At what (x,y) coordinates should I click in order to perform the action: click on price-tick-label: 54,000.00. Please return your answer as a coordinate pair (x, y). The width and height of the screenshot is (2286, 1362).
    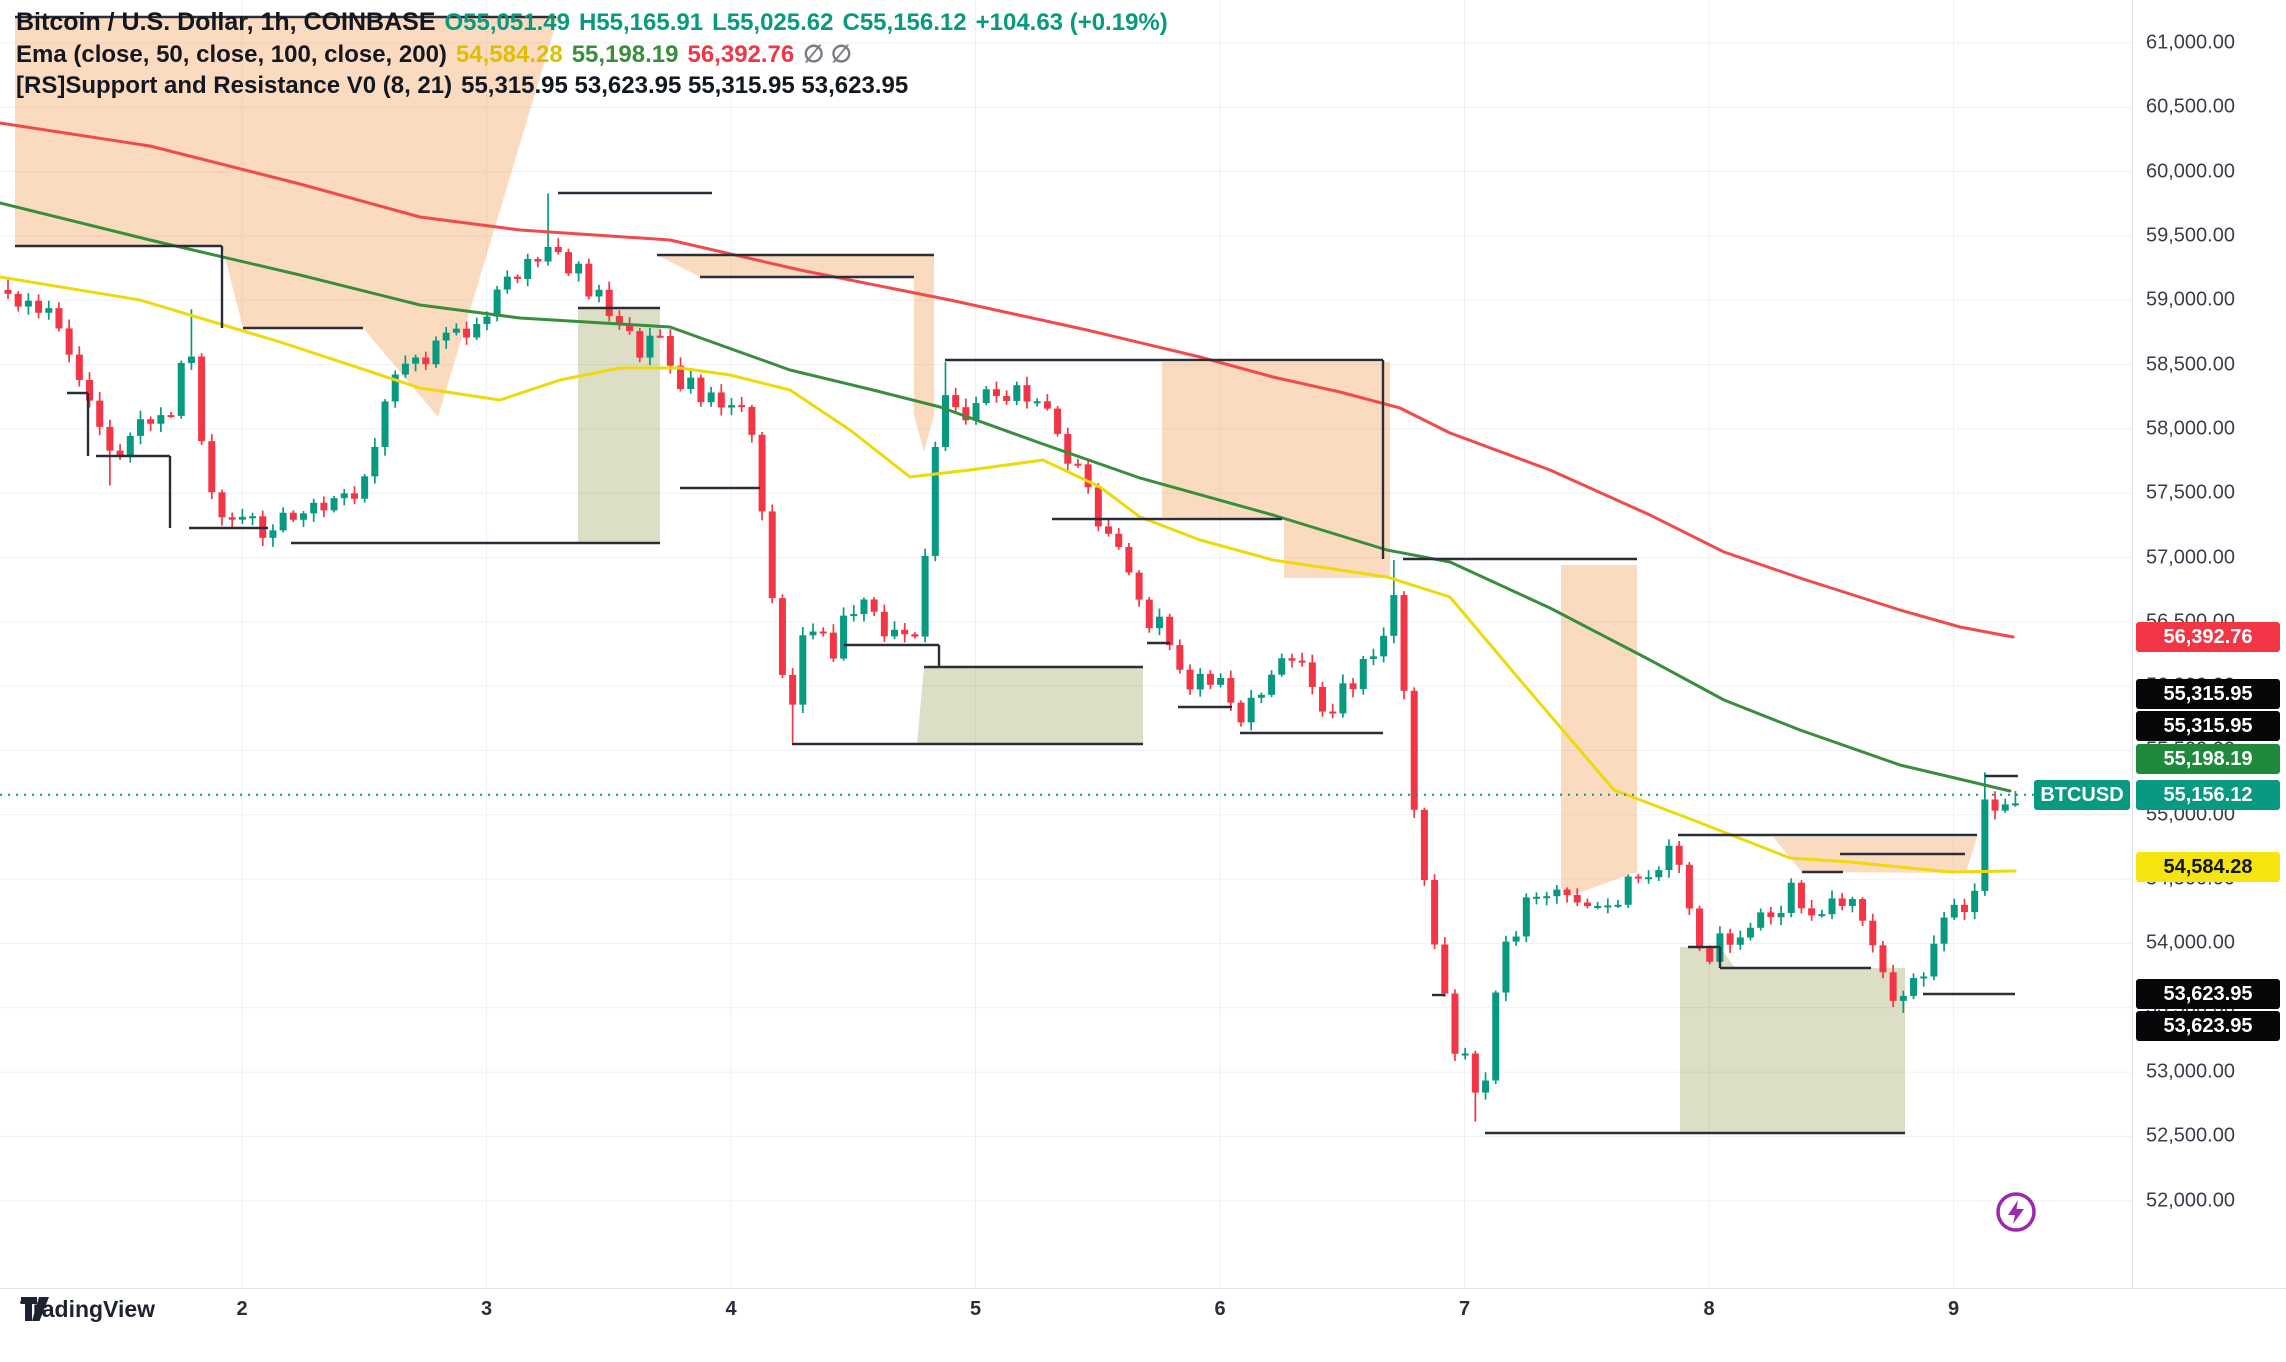
    Looking at the image, I should click on (2190, 942).